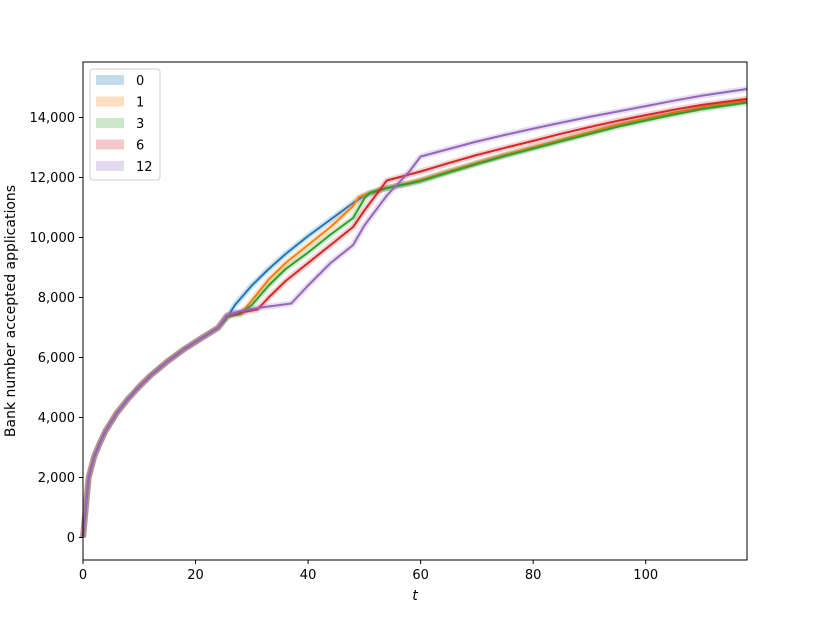 The height and width of the screenshot is (623, 830). I want to click on y-tick-label: 0, so click(71, 538).